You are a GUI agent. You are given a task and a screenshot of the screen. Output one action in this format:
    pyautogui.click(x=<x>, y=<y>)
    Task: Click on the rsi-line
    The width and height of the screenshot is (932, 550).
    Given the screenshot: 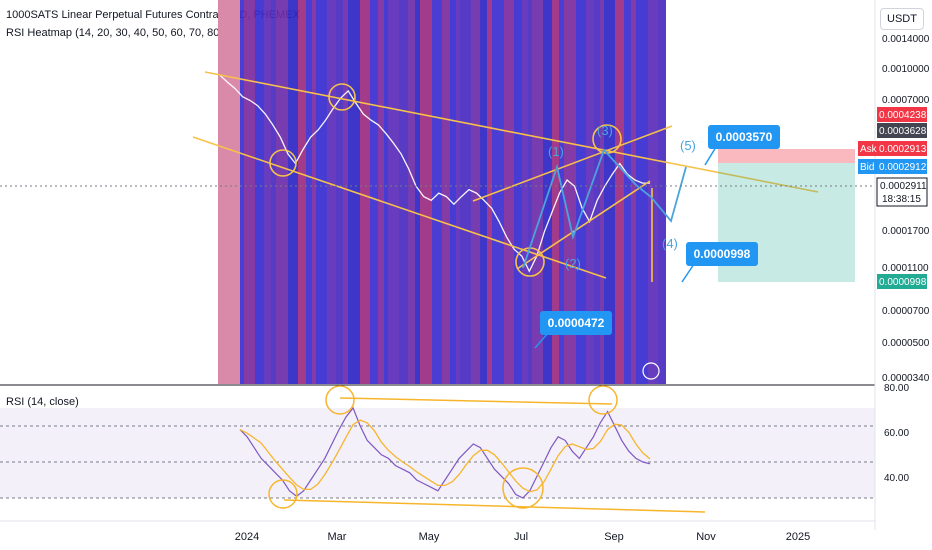 What is the action you would take?
    pyautogui.click(x=445, y=452)
    